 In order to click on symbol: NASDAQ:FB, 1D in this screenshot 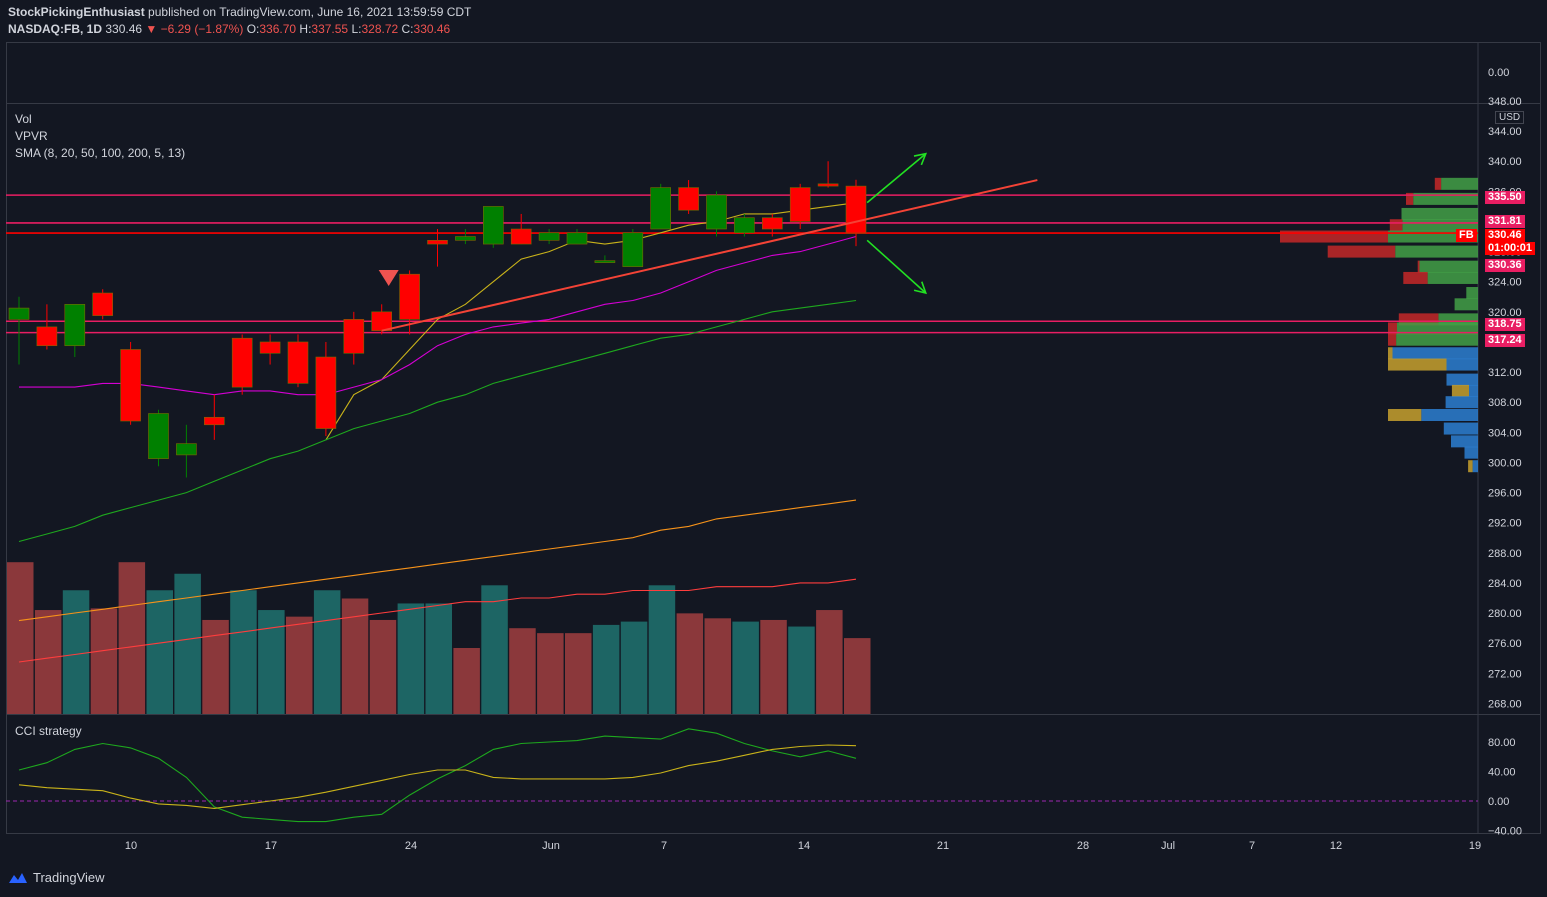, I will do `click(55, 29)`.